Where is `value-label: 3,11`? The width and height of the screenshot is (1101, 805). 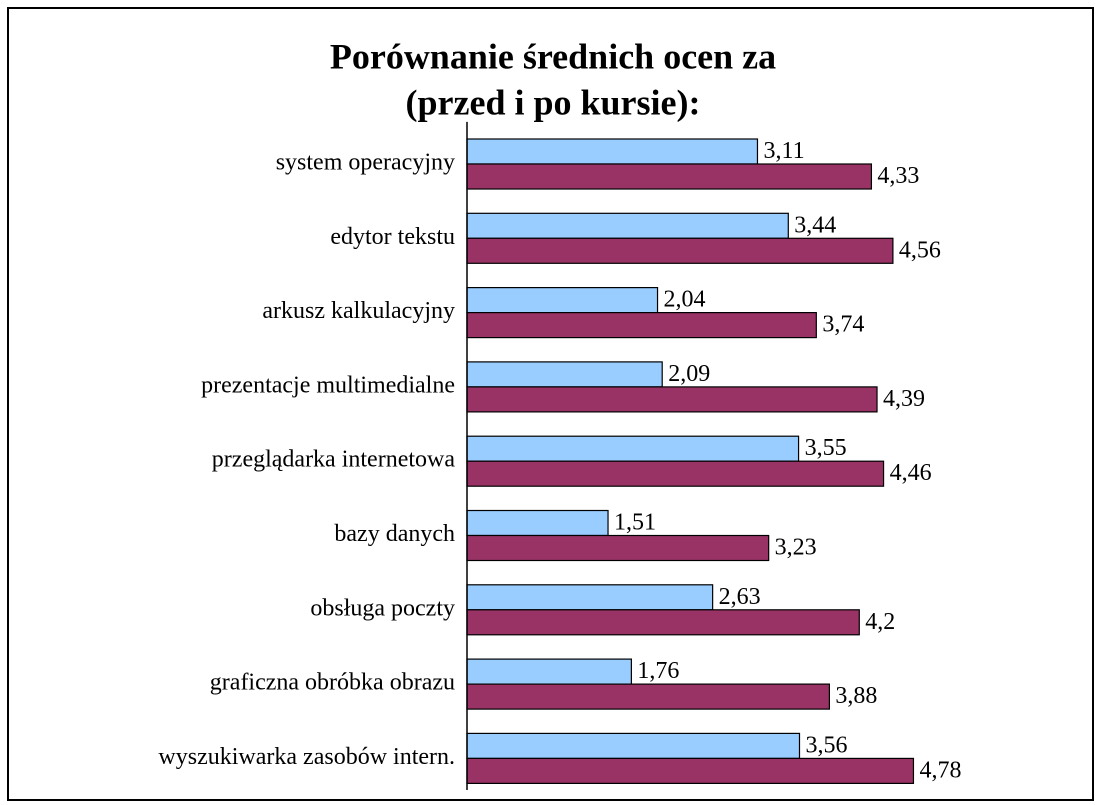
value-label: 3,11 is located at coordinates (783, 151).